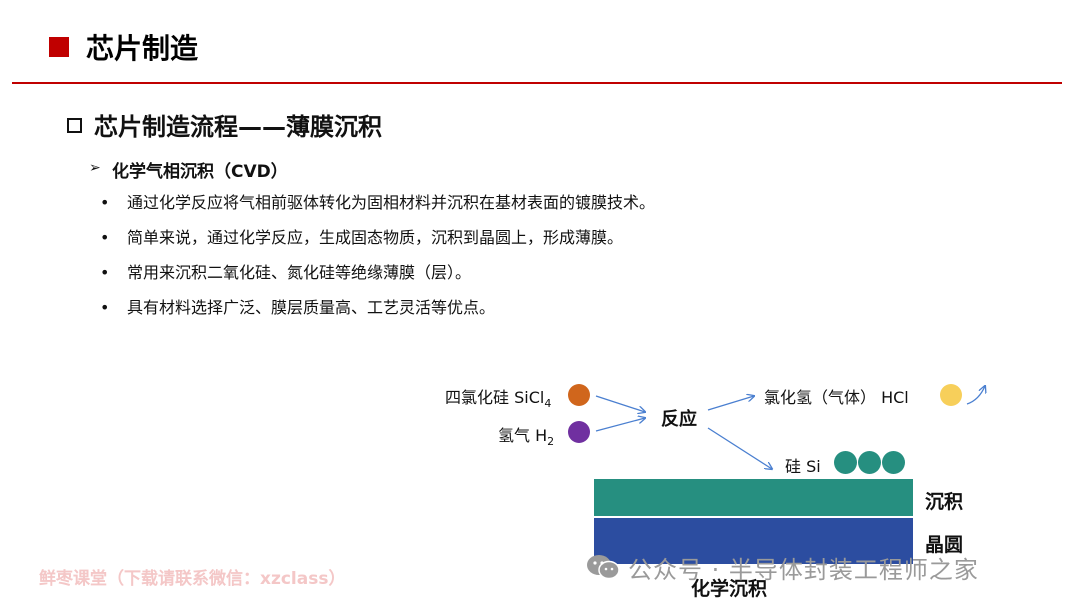 This screenshot has height=608, width=1080. I want to click on h2-molecule-icon, so click(579, 432).